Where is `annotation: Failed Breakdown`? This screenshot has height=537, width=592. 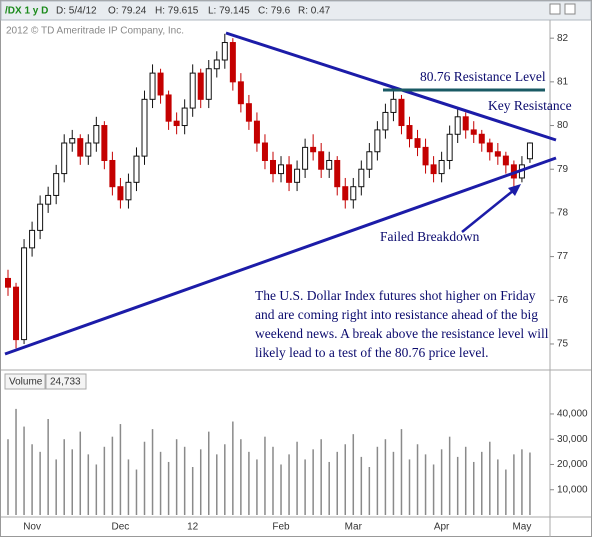
annotation: Failed Breakdown is located at coordinates (430, 236).